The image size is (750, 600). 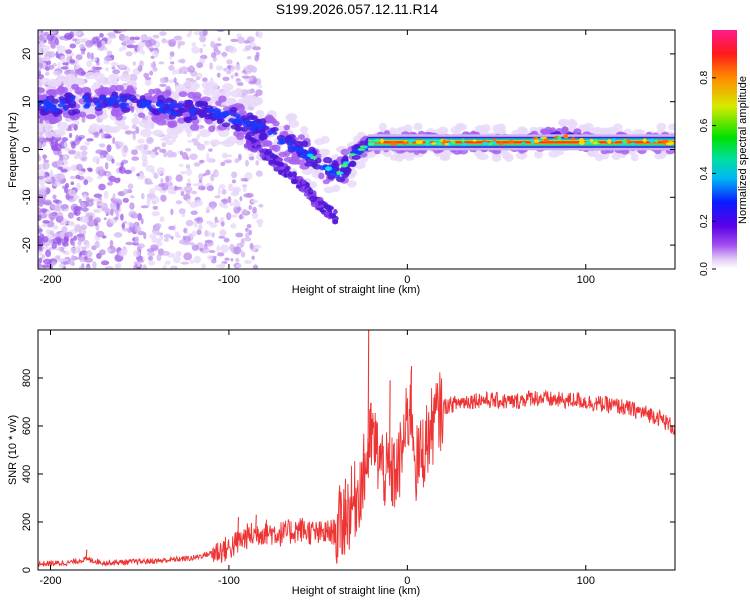 What do you see at coordinates (586, 280) in the screenshot?
I see `x-tick-label: 100` at bounding box center [586, 280].